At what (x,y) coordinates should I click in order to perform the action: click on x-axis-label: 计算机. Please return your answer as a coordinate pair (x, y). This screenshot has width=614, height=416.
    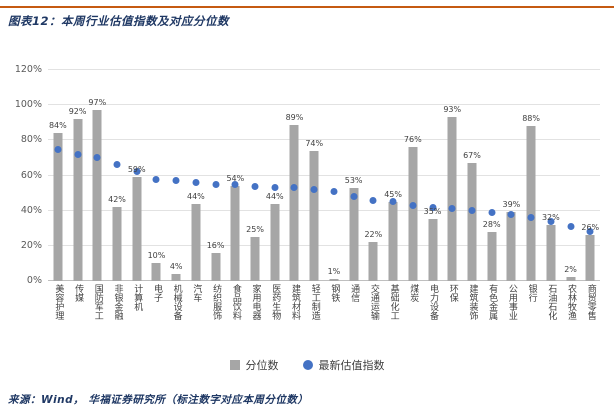
    Looking at the image, I should click on (137, 297).